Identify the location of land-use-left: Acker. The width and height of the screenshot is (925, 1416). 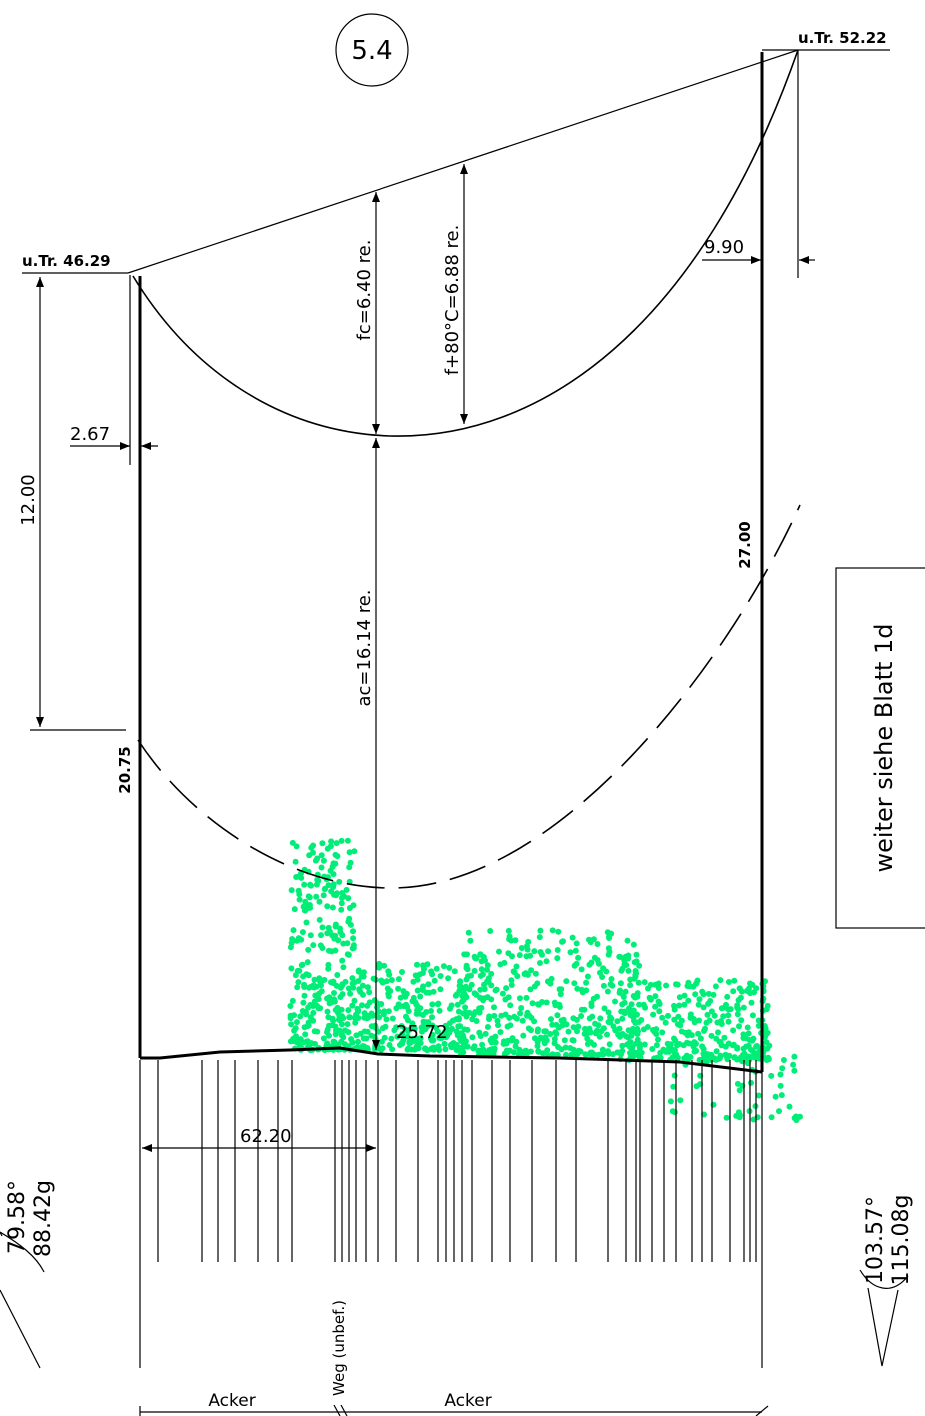
(231, 1401).